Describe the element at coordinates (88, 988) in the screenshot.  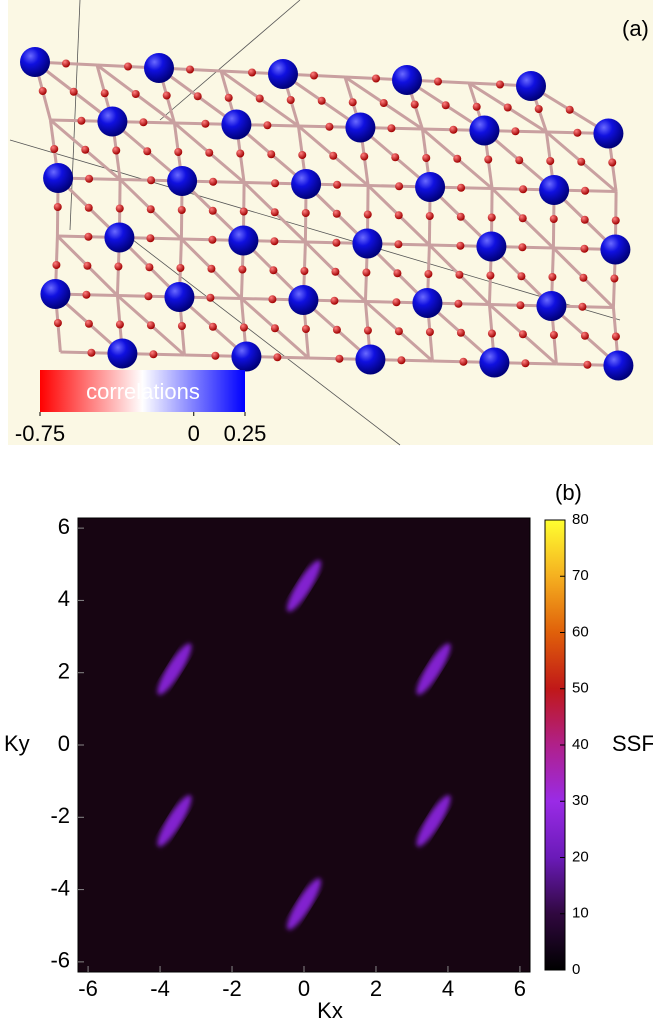
I see `x-tick-label: -6` at that location.